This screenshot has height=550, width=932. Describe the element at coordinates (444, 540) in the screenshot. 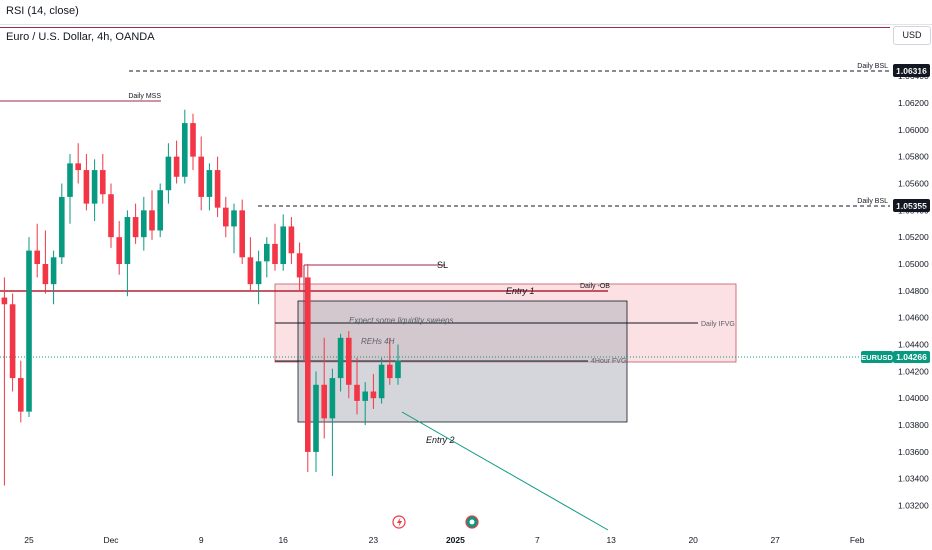

I see `time-axis: 25Dec9162320257132027Feb10` at that location.